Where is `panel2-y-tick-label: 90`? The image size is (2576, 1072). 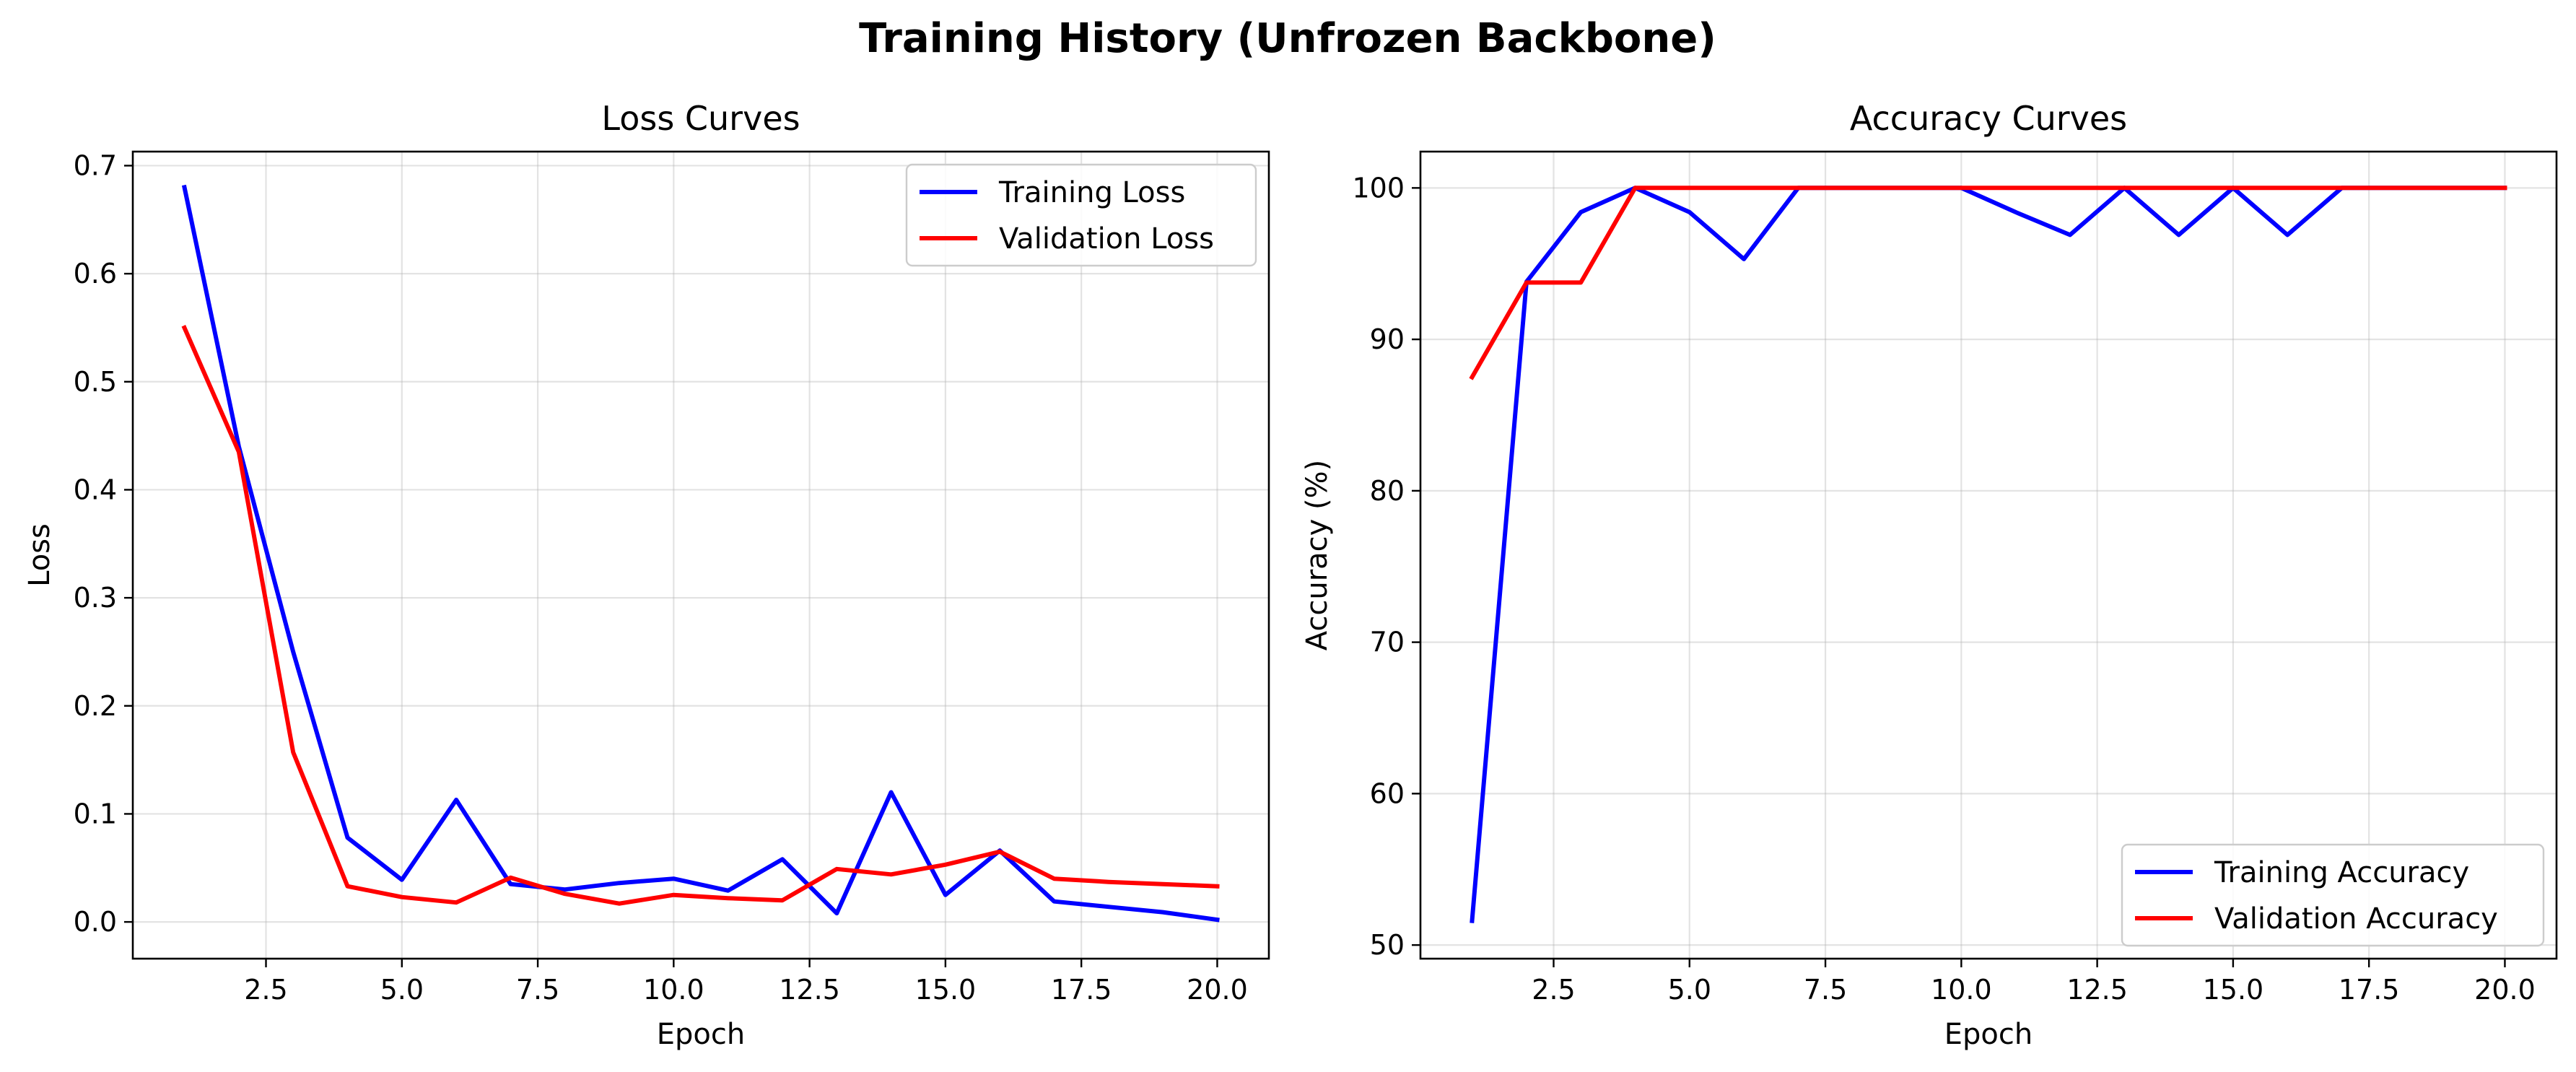 panel2-y-tick-label: 90 is located at coordinates (1387, 339).